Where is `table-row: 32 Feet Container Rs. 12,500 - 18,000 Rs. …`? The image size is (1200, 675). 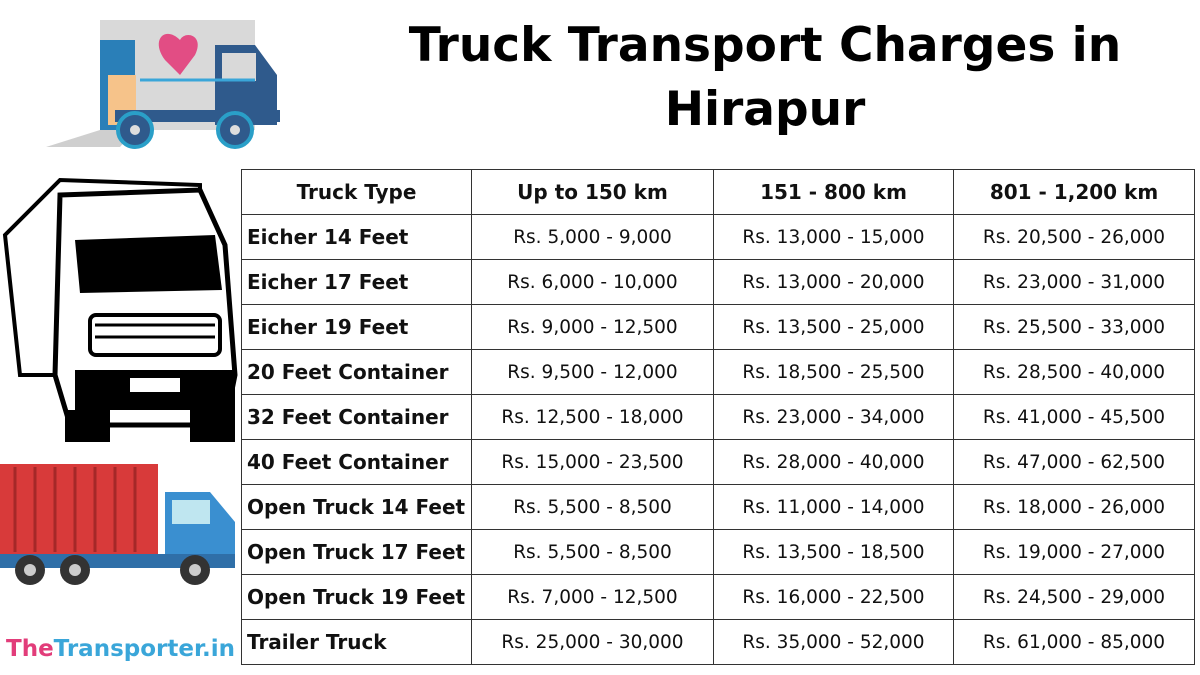
table-row: 32 Feet Container Rs. 12,500 - 18,000 Rs. … is located at coordinates (718, 417).